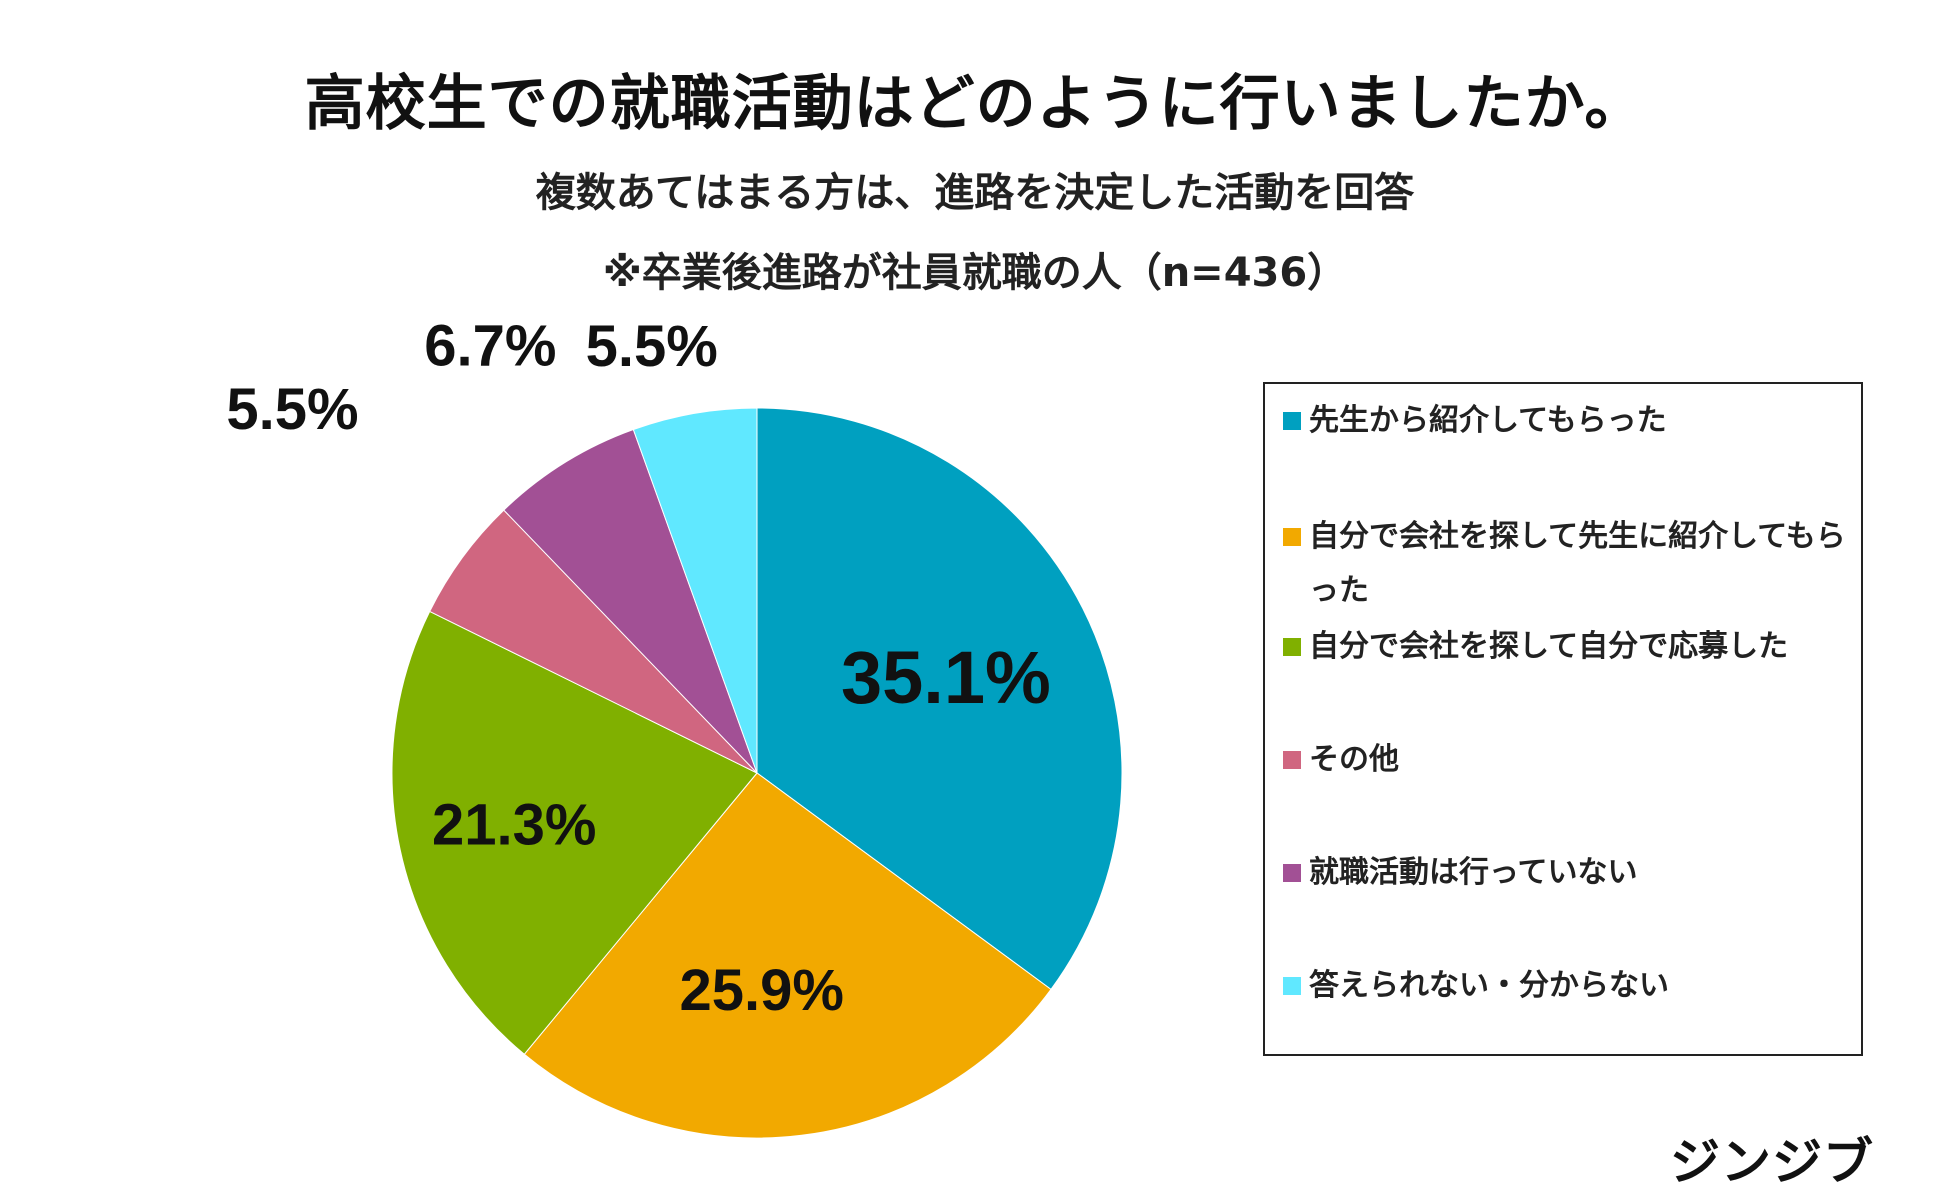 The image size is (1950, 1197). Describe the element at coordinates (1577, 563) in the screenshot. I see `legend-label: 自分で会社を探して先生に紹介してもらった` at that location.